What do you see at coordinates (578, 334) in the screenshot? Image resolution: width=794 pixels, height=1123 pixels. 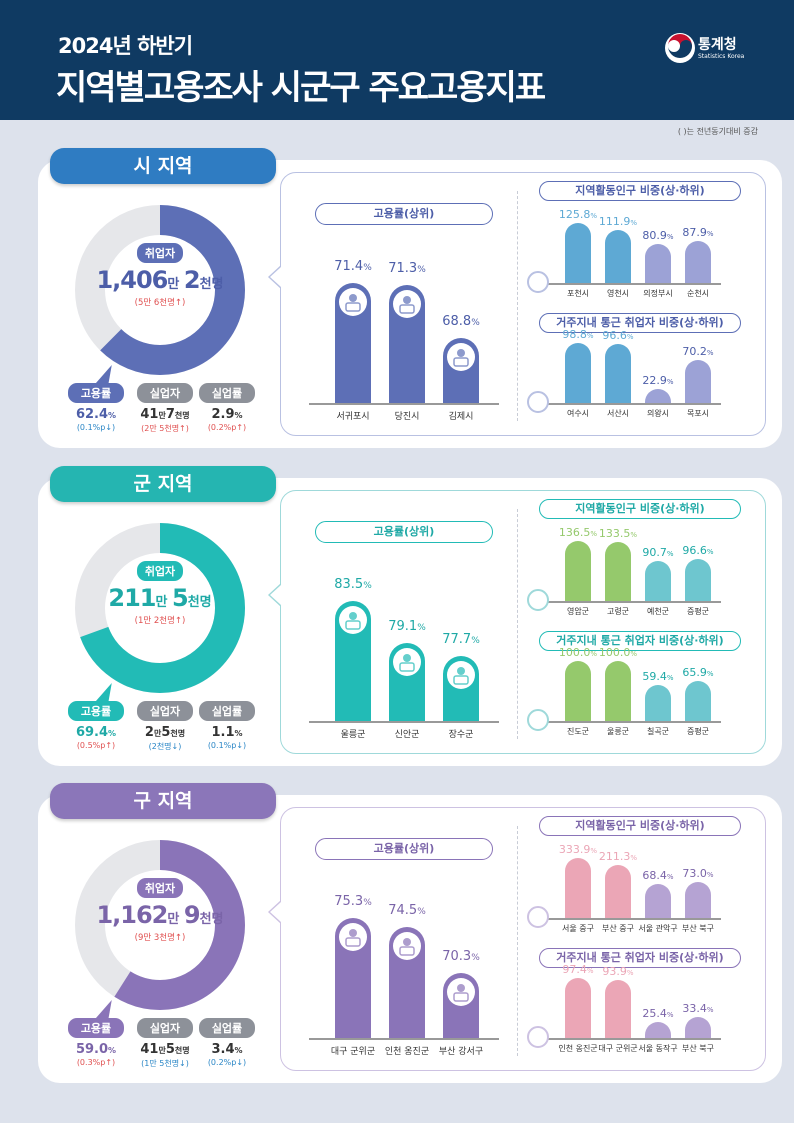 I see `bar-value: 98.8%` at bounding box center [578, 334].